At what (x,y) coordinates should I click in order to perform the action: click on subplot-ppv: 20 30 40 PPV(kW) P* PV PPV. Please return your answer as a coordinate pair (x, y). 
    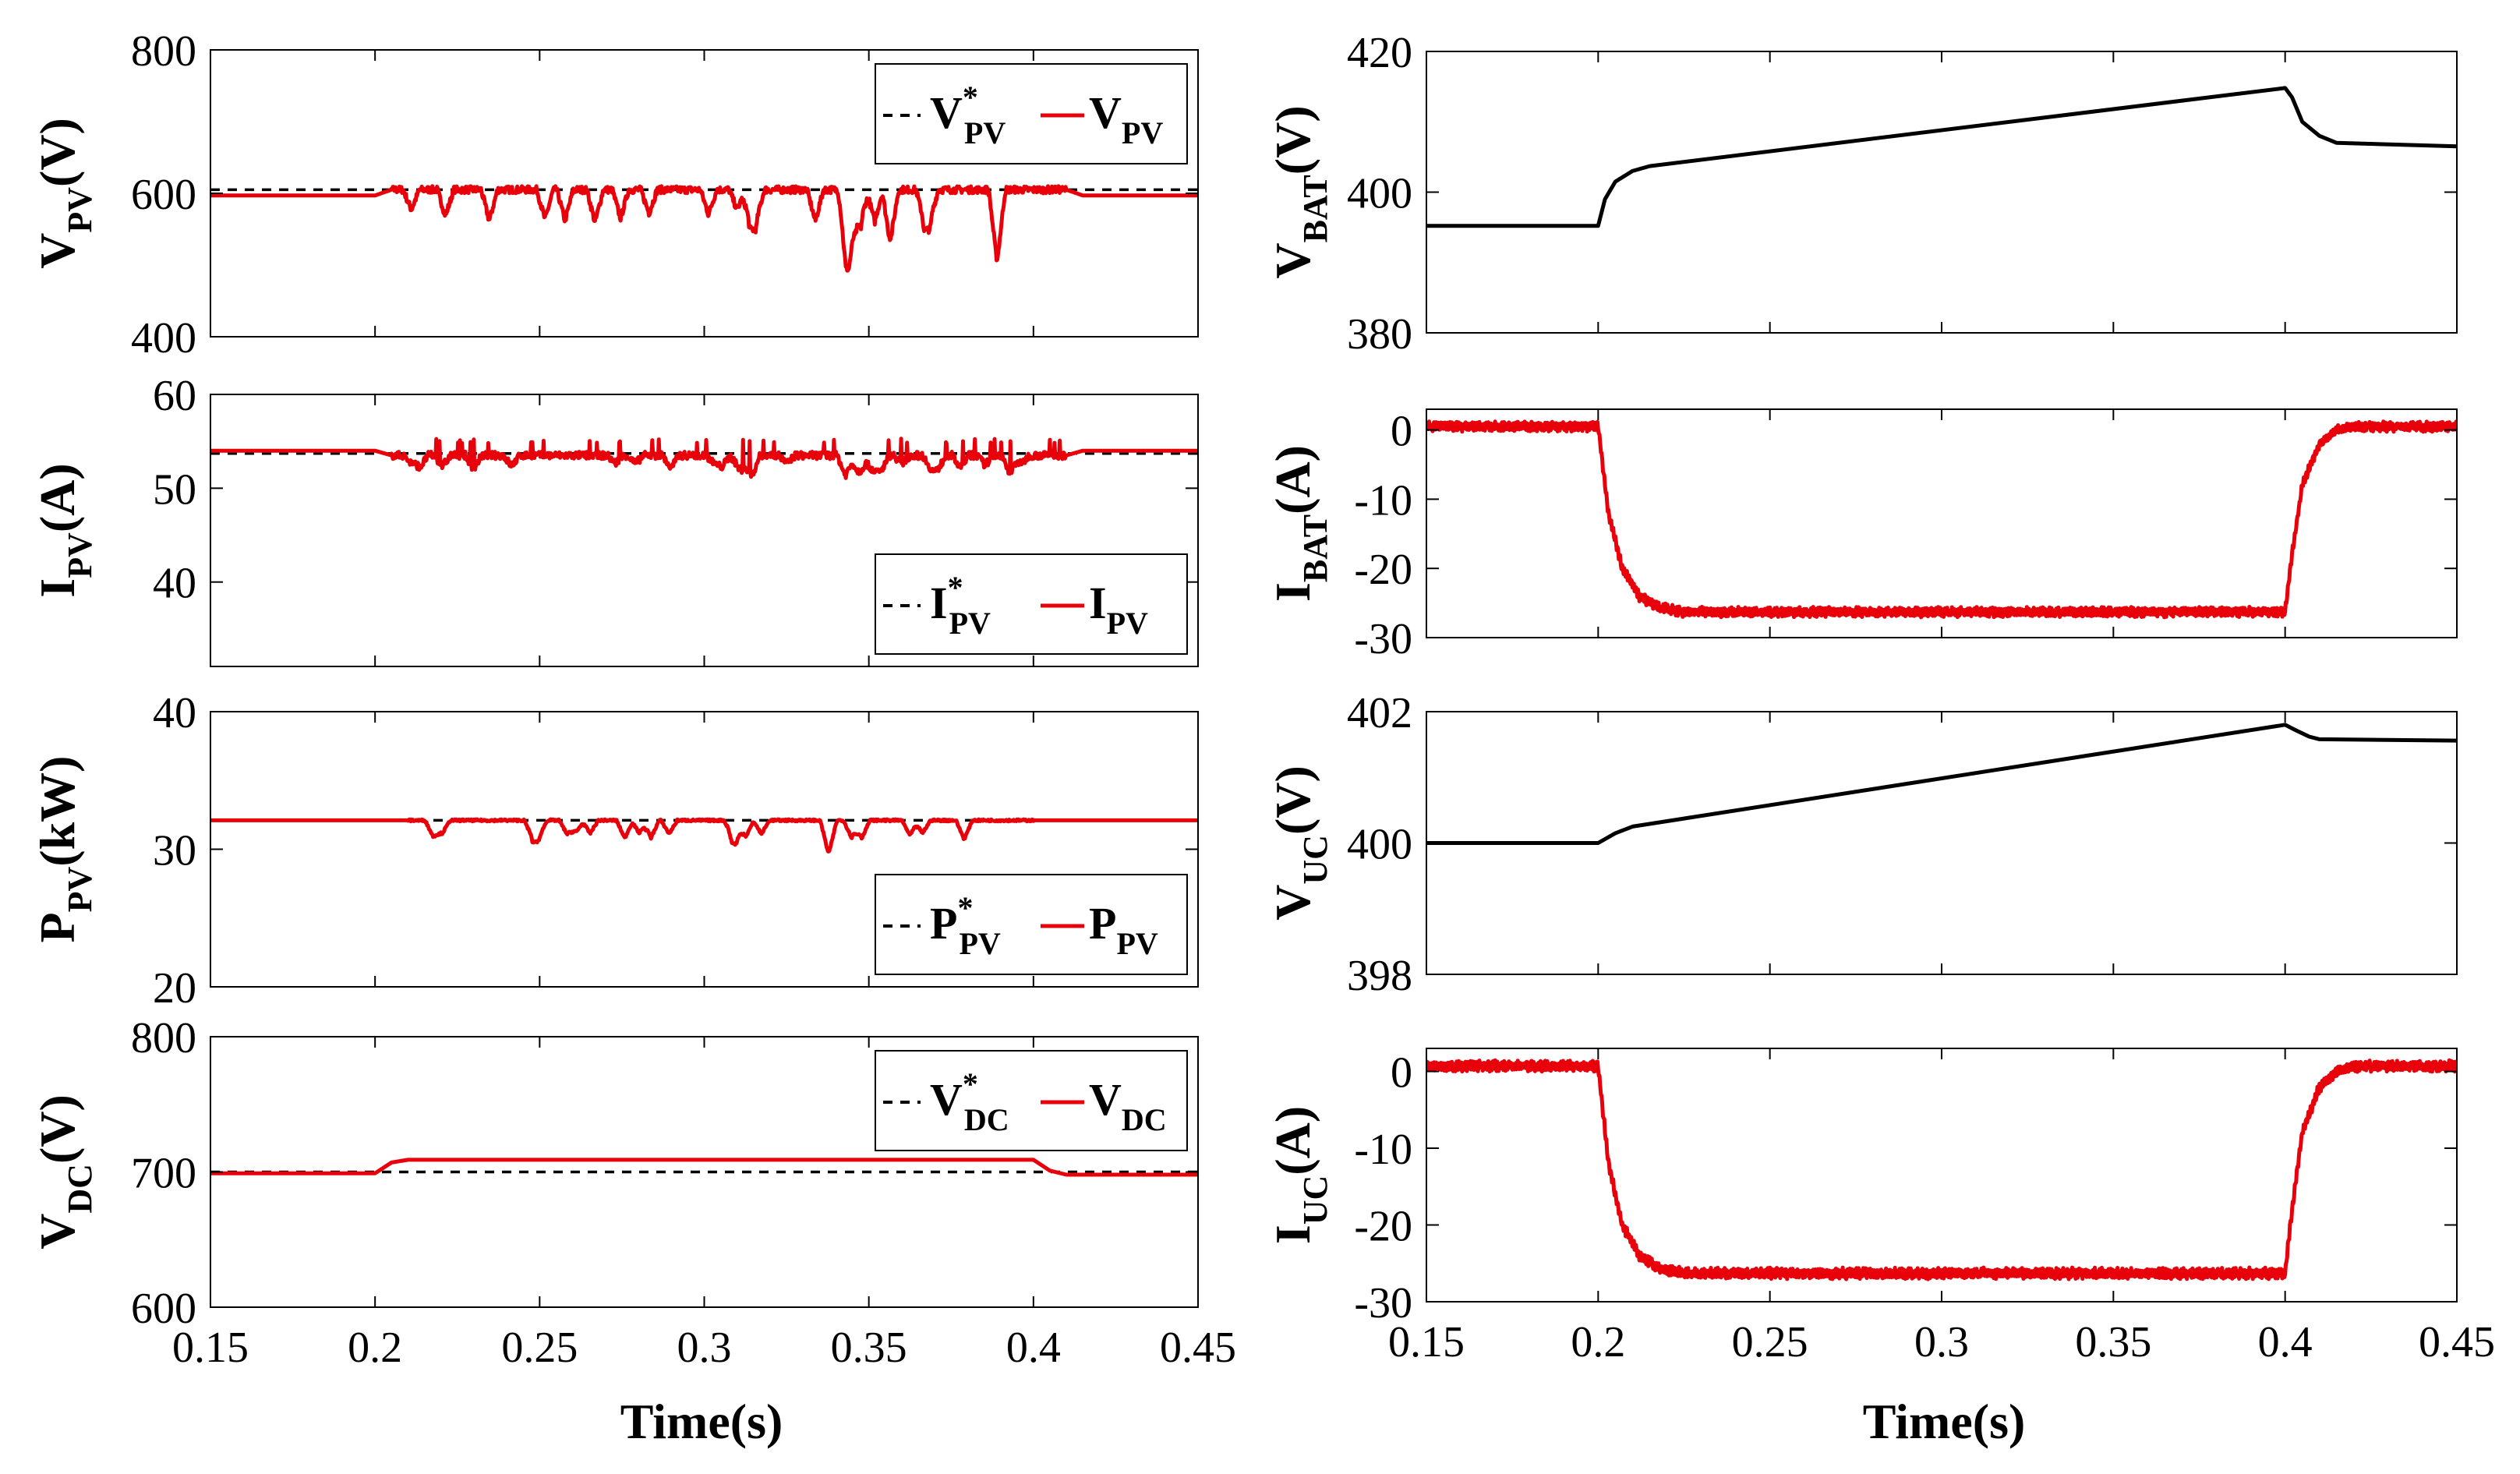
    Looking at the image, I should click on (615, 851).